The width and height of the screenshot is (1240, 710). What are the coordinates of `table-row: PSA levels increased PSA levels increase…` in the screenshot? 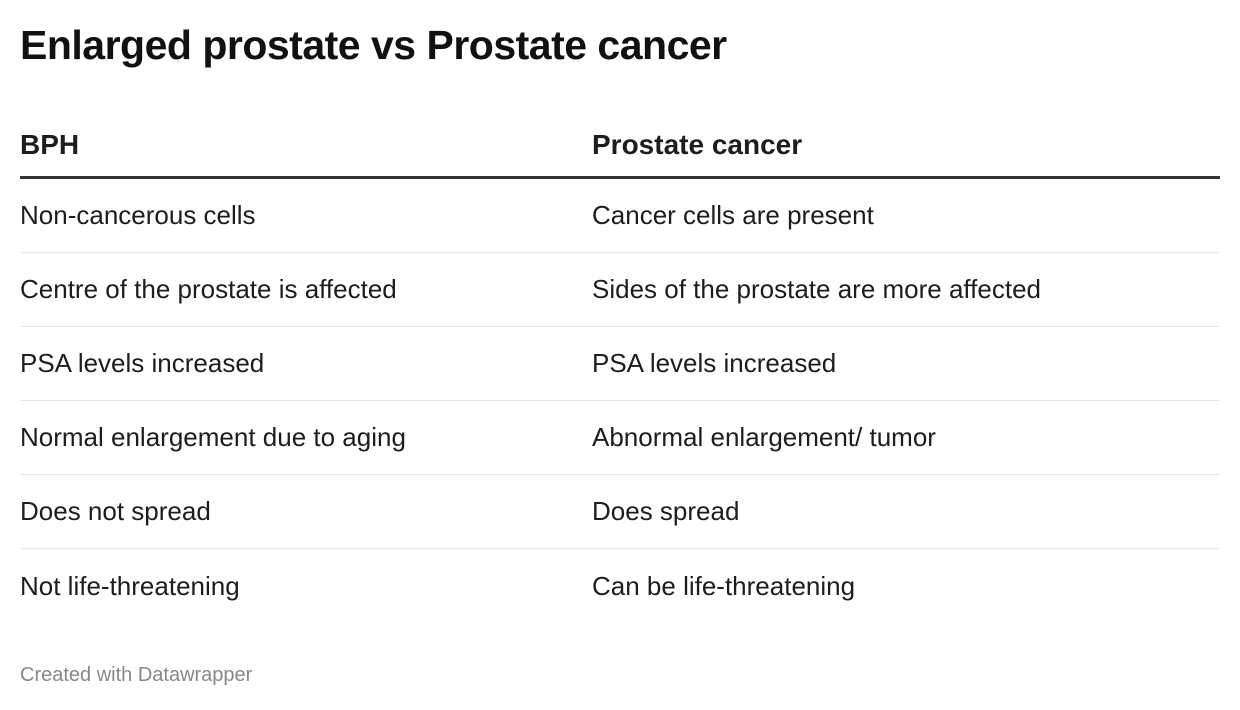 It's located at (620, 364).